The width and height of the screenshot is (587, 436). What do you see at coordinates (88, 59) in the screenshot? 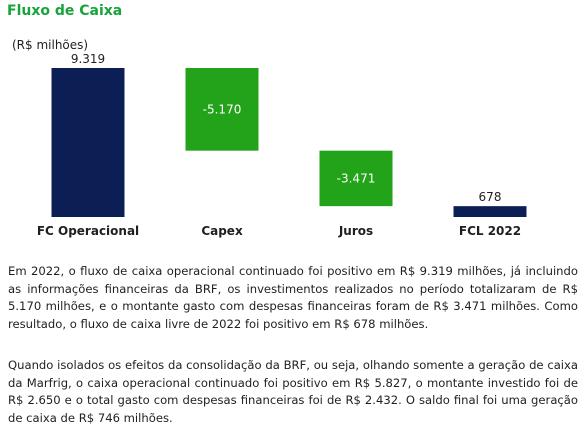
I see `data-label-fc-operacional: 9.319` at bounding box center [88, 59].